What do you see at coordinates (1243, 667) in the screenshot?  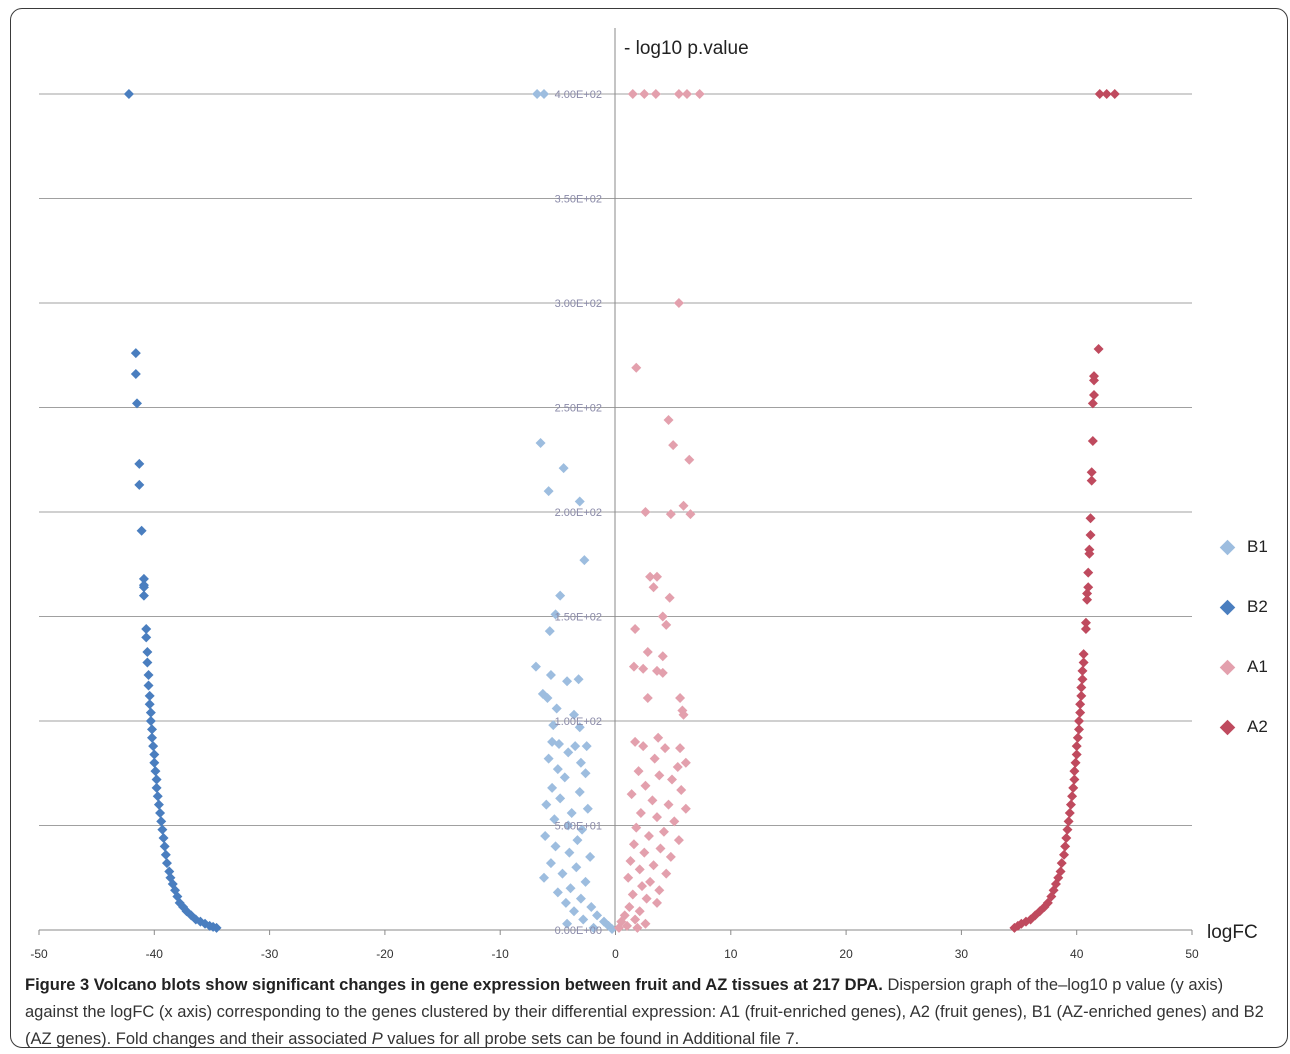 I see `legend-item-A1: A1` at bounding box center [1243, 667].